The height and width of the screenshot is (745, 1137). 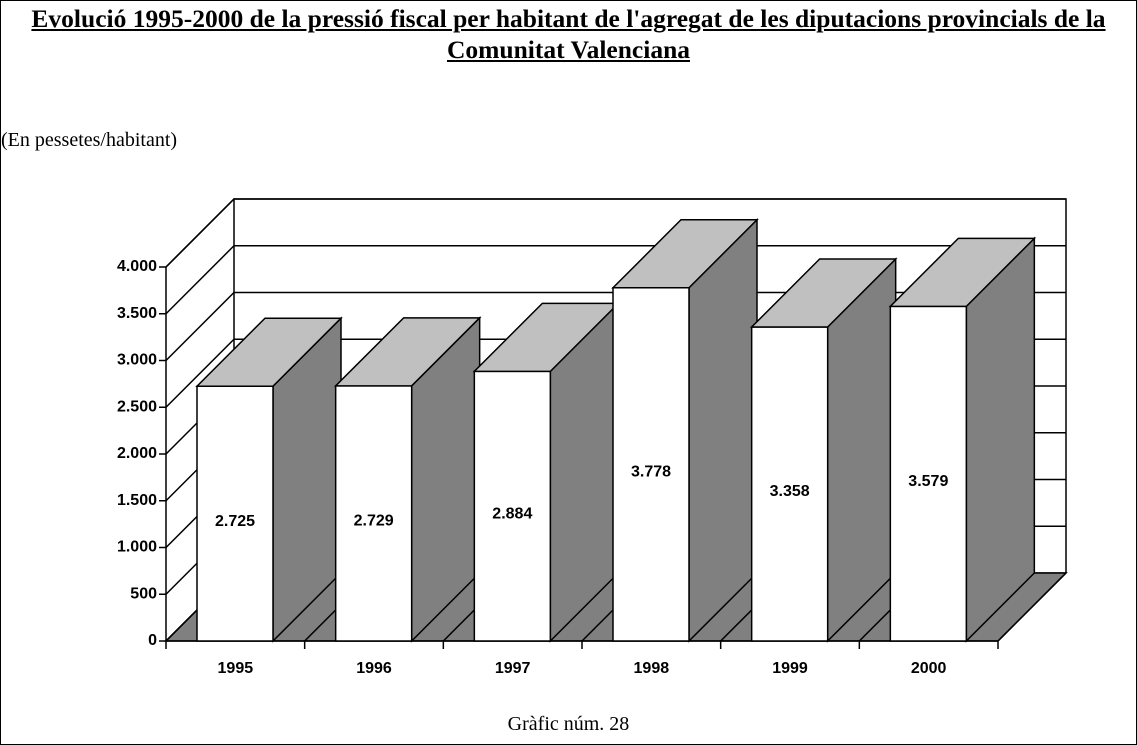 I want to click on x-tick-label: 1995, so click(x=236, y=668).